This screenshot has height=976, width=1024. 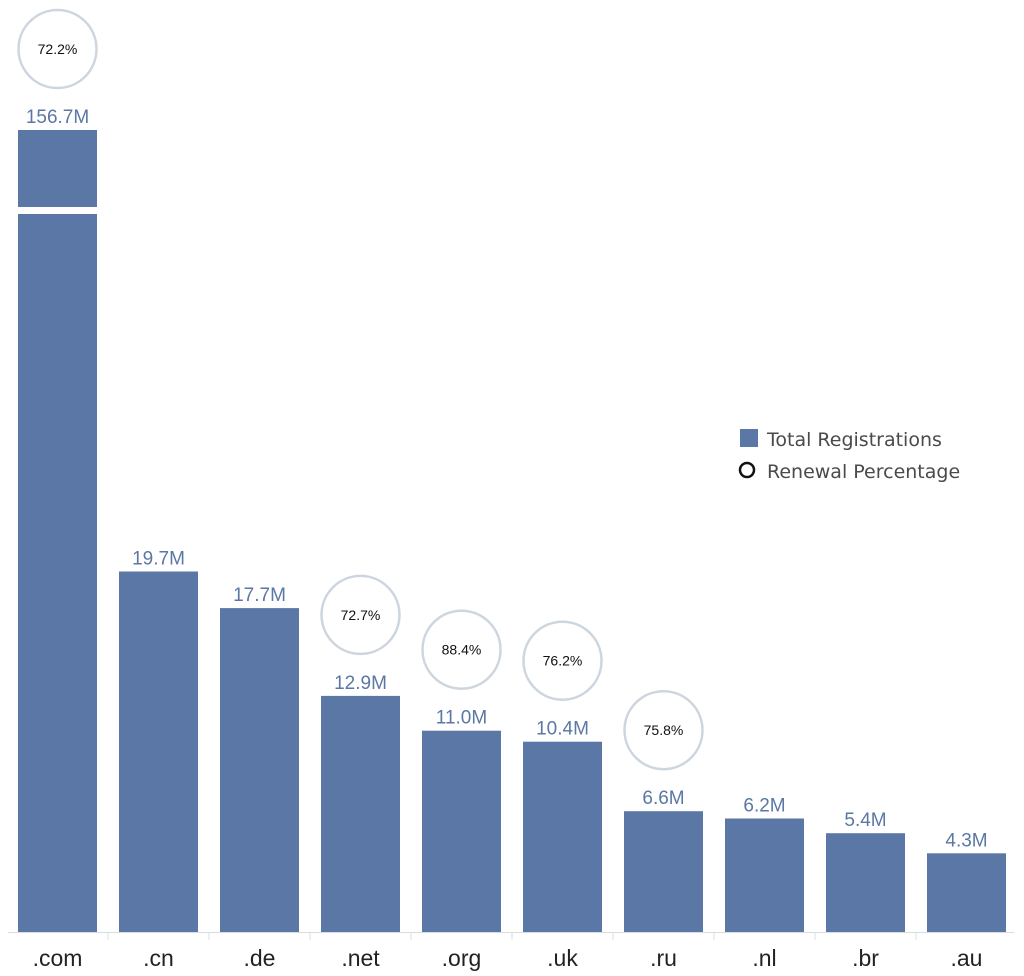 I want to click on legend-marker-renewal-percentage, so click(x=747, y=470).